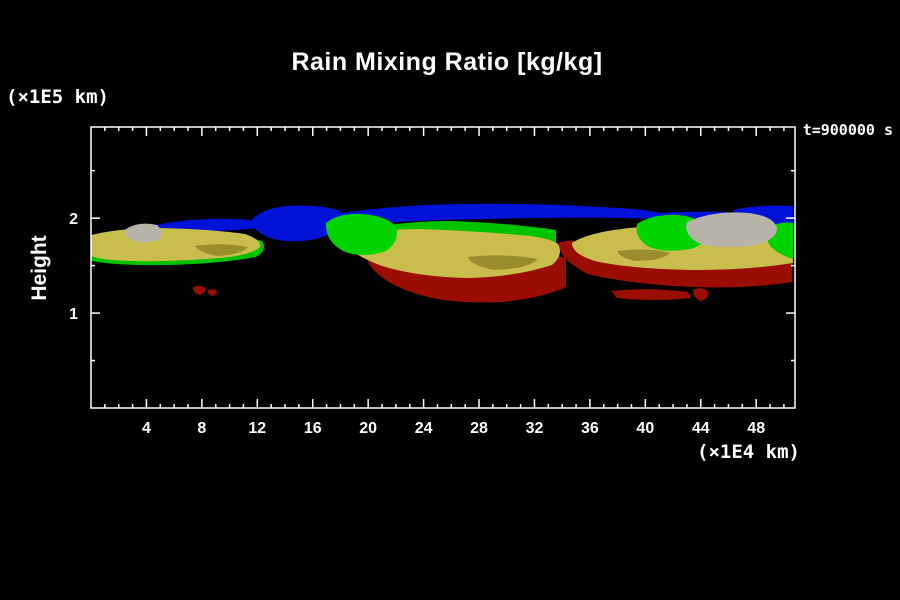  Describe the element at coordinates (57, 97) in the screenshot. I see `y-axis-unit-label: (×1E5 km)` at that location.